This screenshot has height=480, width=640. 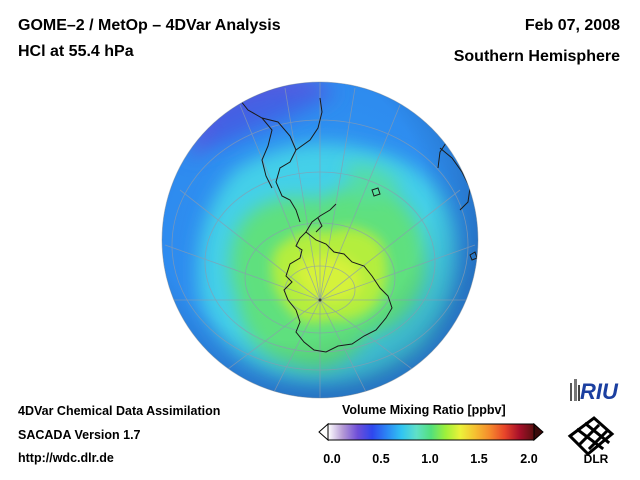 I want to click on south-pole-marker, so click(x=320, y=300).